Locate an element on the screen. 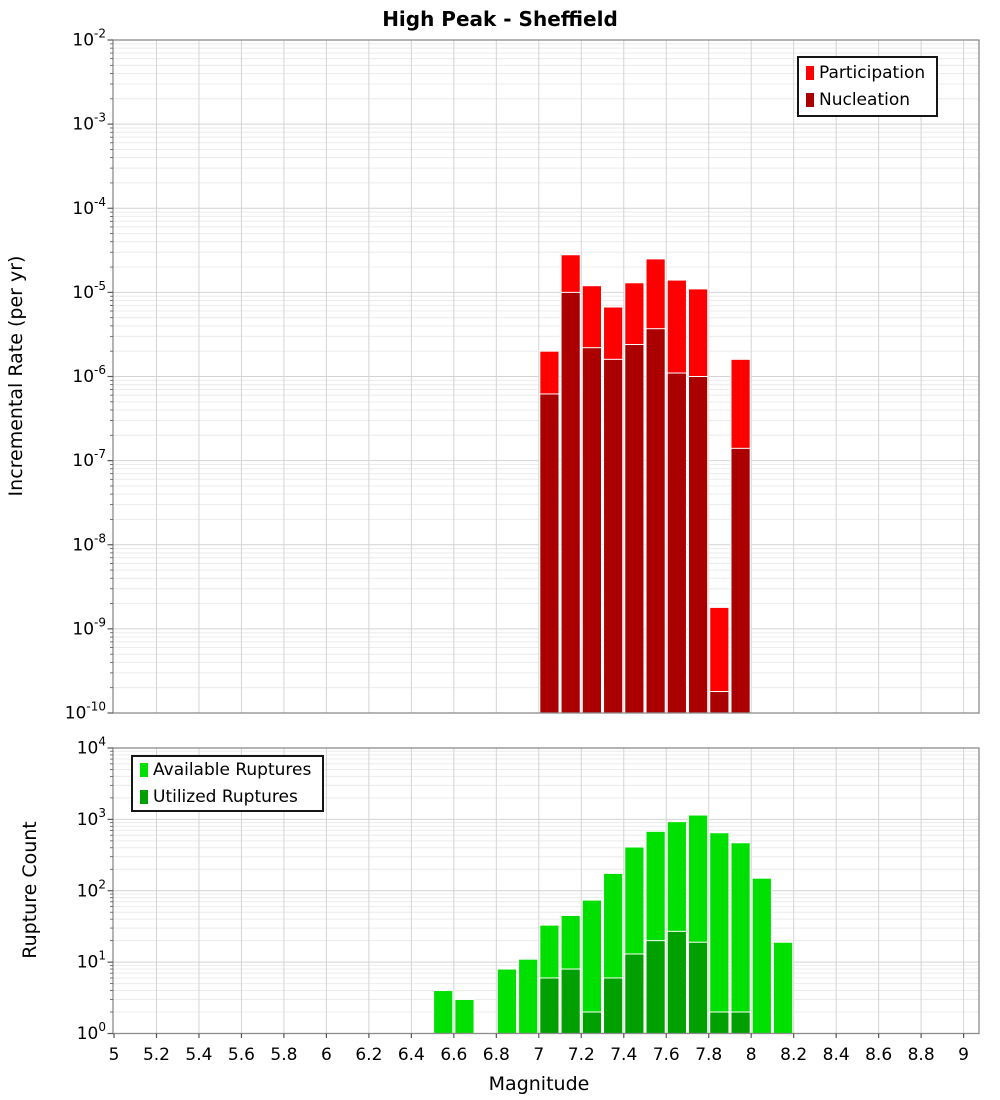 The image size is (1000, 1100). y-tick-label: 10⁻² is located at coordinates (89, 39).